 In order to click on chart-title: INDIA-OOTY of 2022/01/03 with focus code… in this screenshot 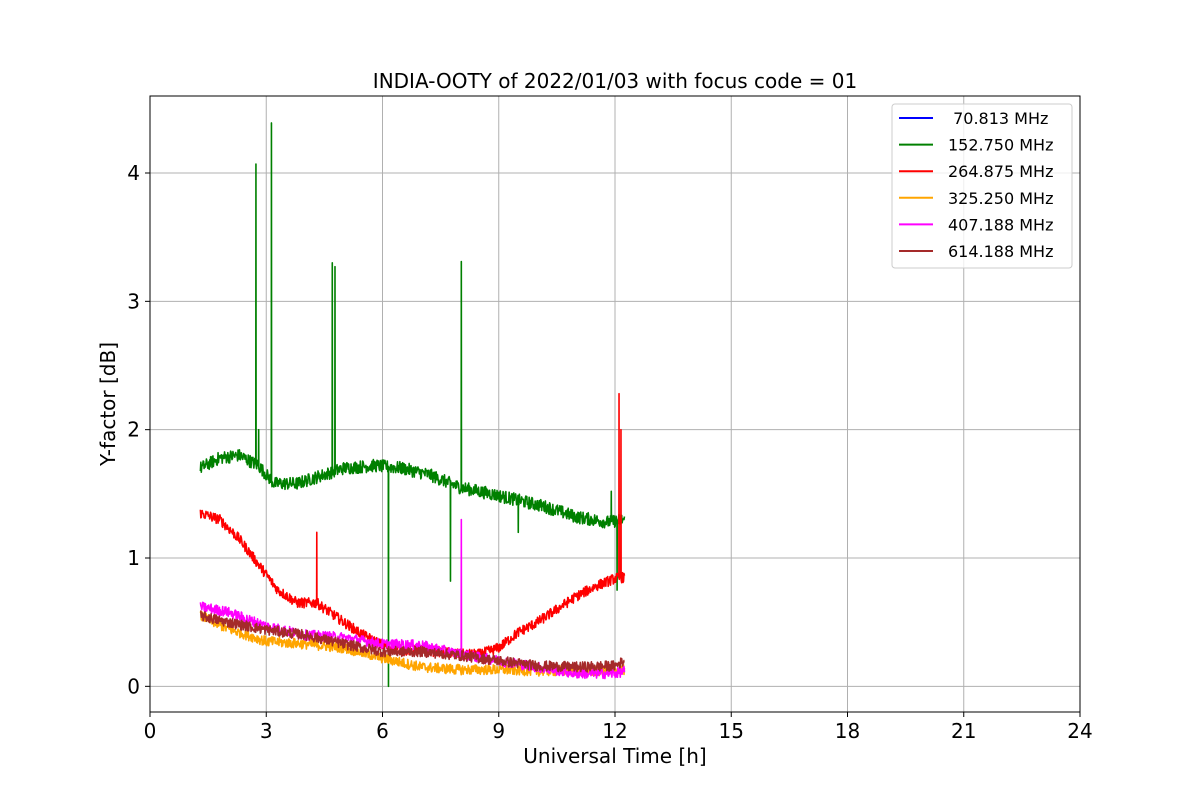, I will do `click(615, 81)`.